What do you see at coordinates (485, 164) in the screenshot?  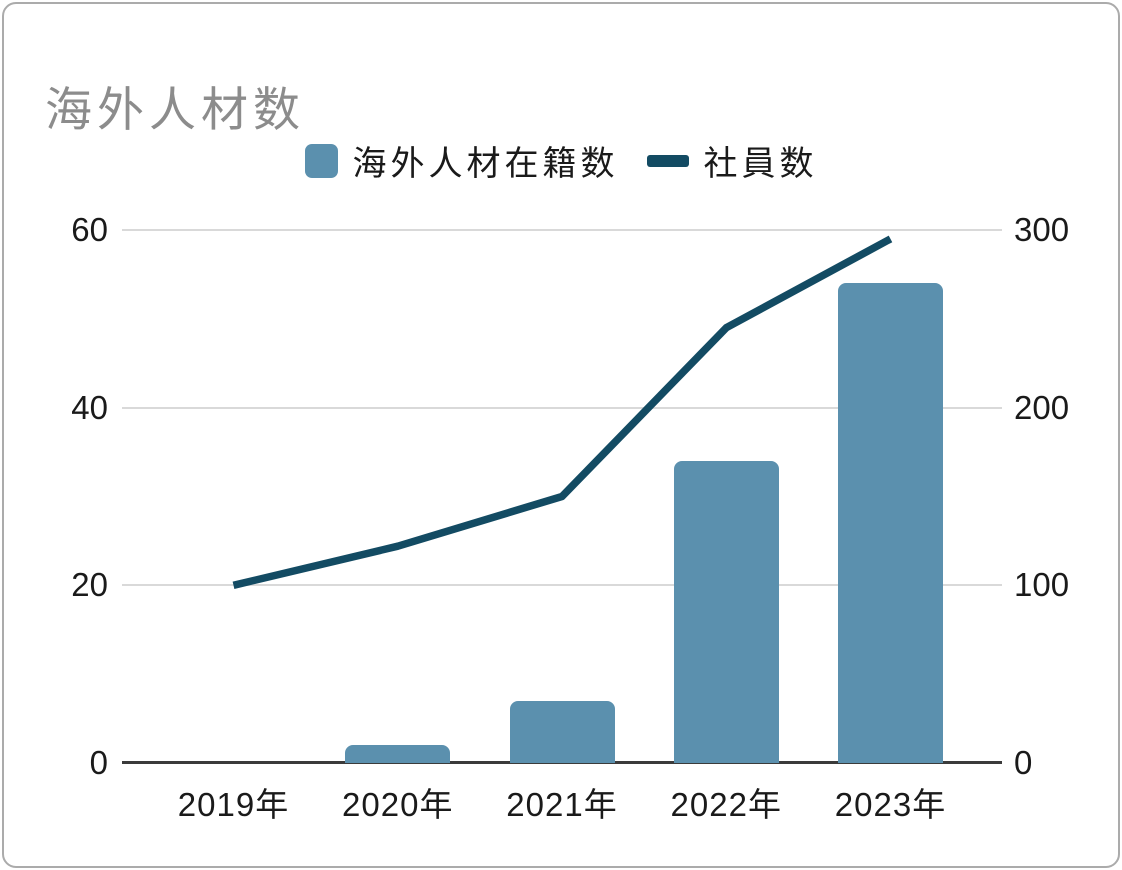 I see `legend-label-bar-series: 海外人材在籍数` at bounding box center [485, 164].